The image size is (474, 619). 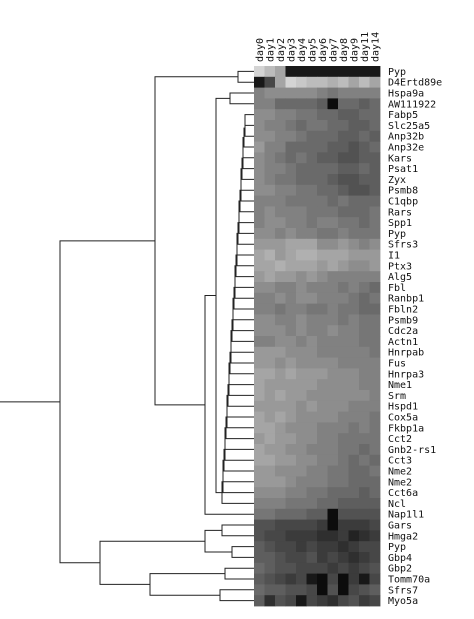 What do you see at coordinates (406, 374) in the screenshot?
I see `row-label: Hnrpa3` at bounding box center [406, 374].